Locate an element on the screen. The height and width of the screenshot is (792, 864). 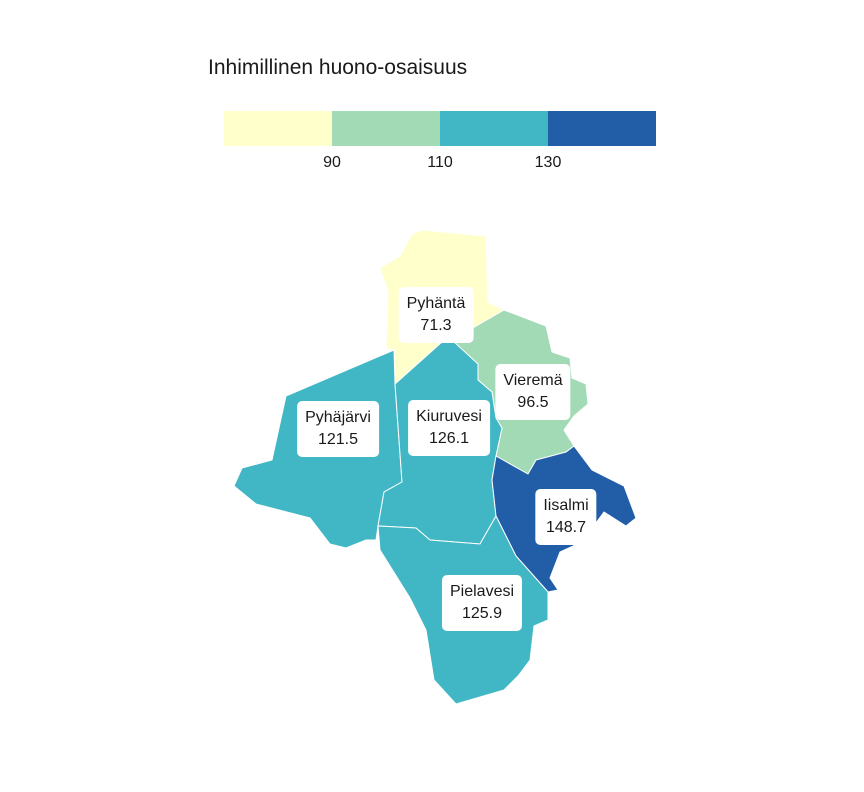
region-label-pielavesi: Pielavesi 125.9 is located at coordinates (482, 603).